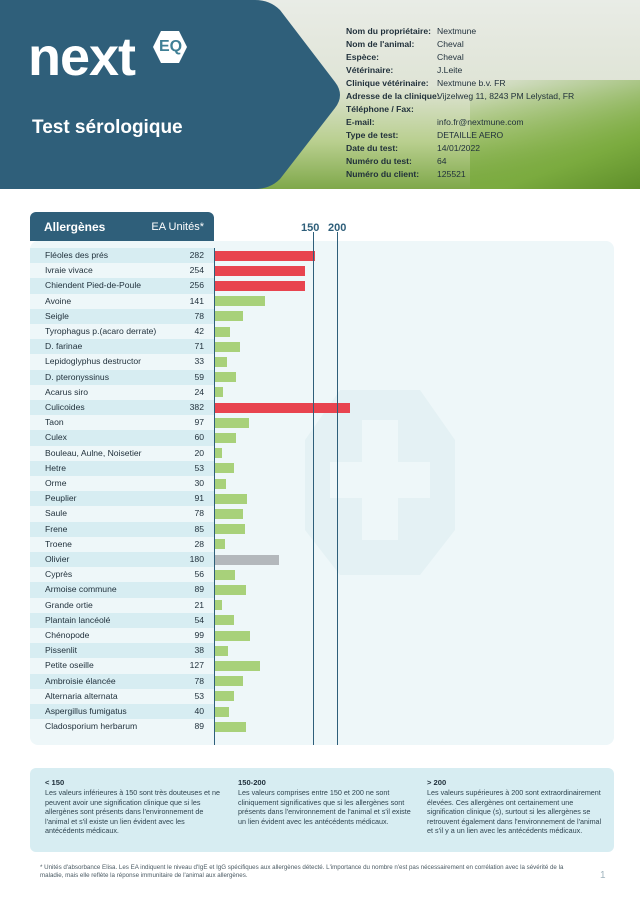  I want to click on allergen-value: 99, so click(199, 635).